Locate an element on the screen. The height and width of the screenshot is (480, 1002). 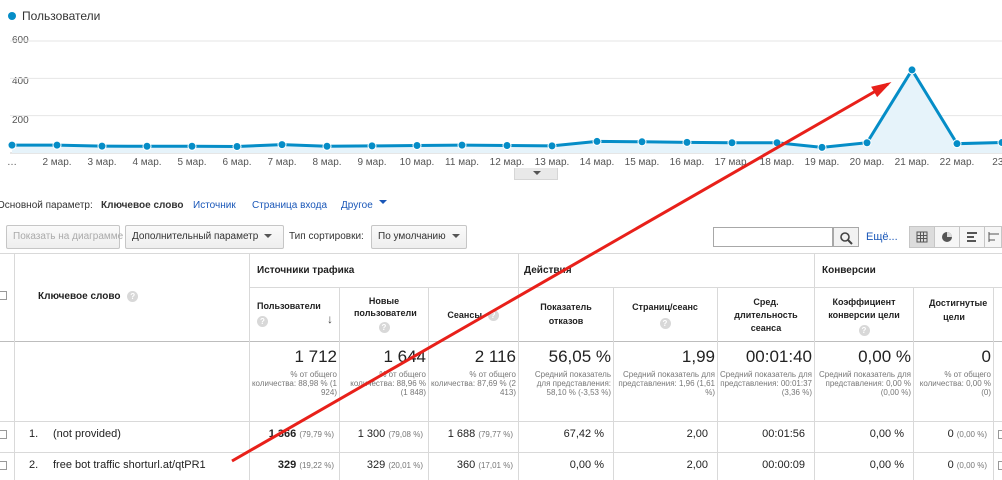
column-header-goal-completions: Достигнутые цели is located at coordinates (954, 310).